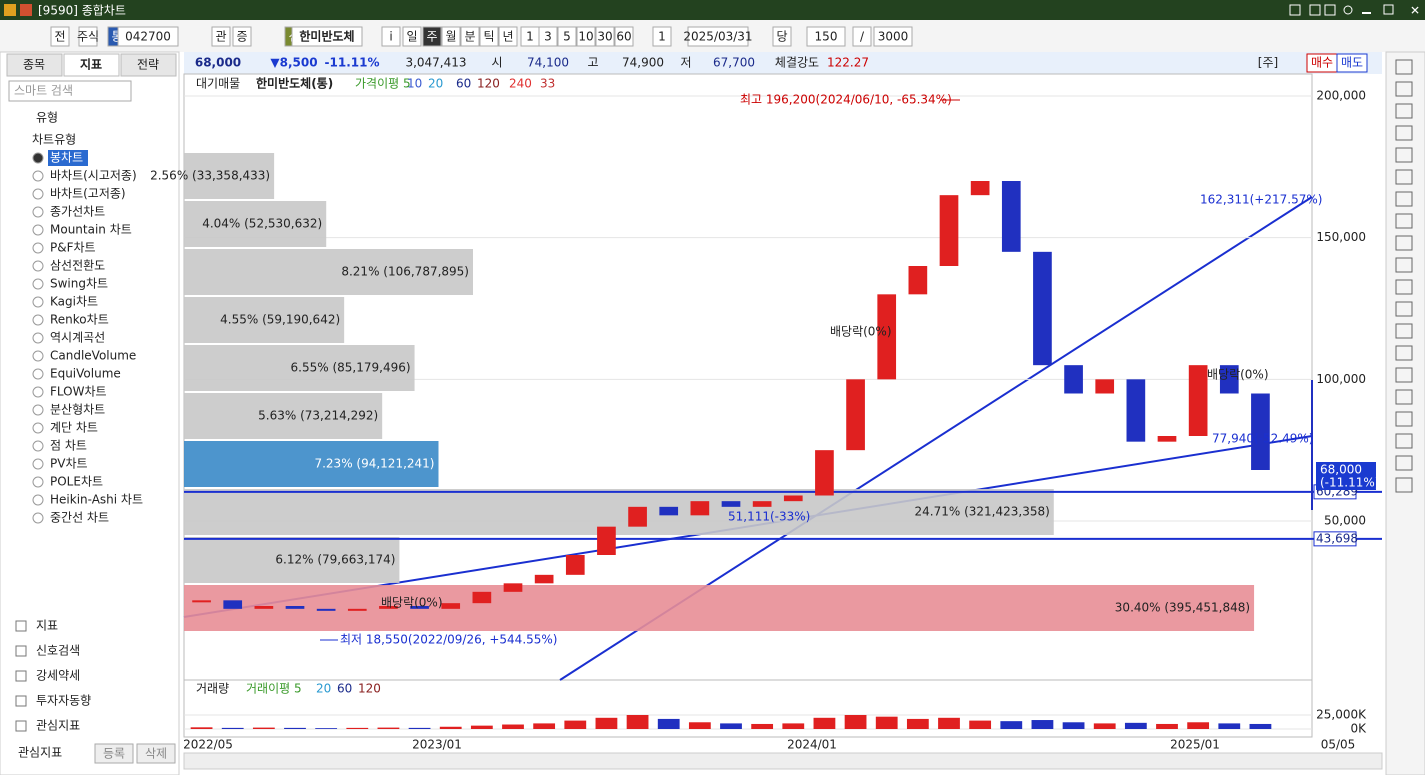 Image resolution: width=1425 pixels, height=775 pixels. Describe the element at coordinates (58, 726) in the screenshot. I see `section: 관심지표` at that location.